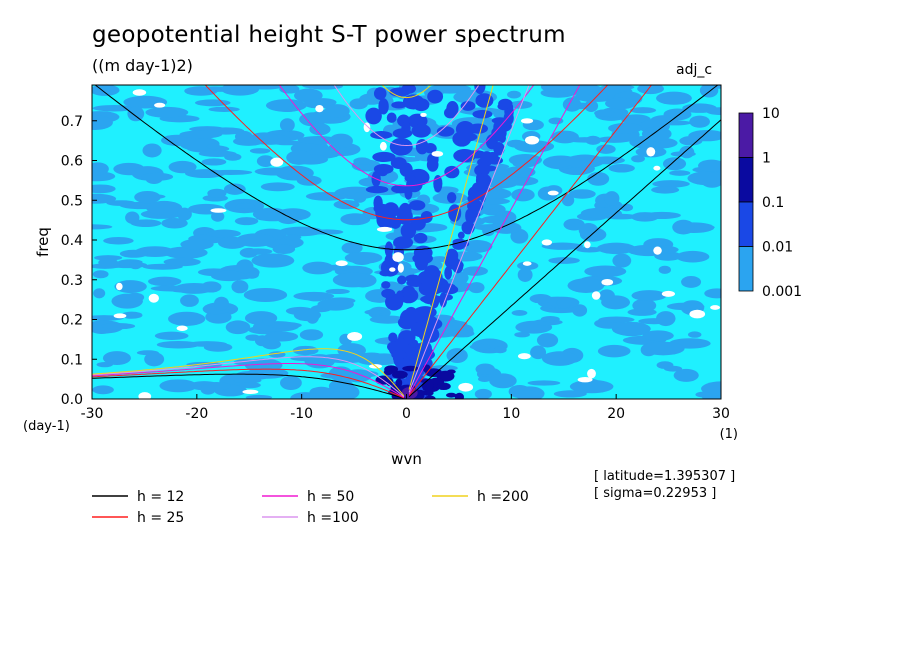 This screenshot has height=654, width=904. What do you see at coordinates (406, 459) in the screenshot?
I see `x-axis-label: wvn` at bounding box center [406, 459].